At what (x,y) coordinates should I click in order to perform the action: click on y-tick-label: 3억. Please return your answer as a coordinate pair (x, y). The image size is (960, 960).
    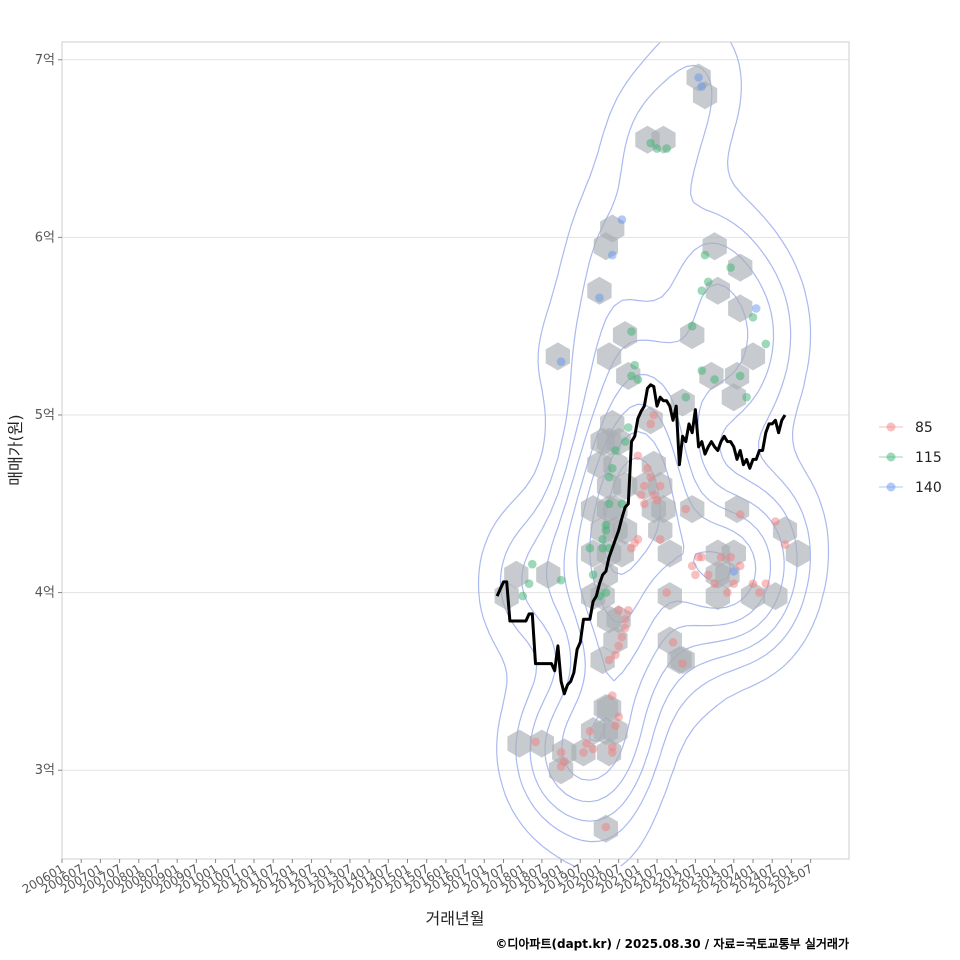
    Looking at the image, I should click on (45, 770).